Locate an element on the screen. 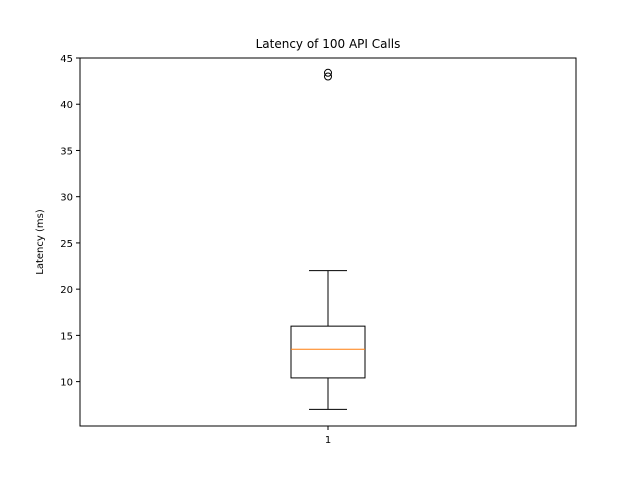 This screenshot has width=640, height=485. y-tick-label: 15 is located at coordinates (66, 336).